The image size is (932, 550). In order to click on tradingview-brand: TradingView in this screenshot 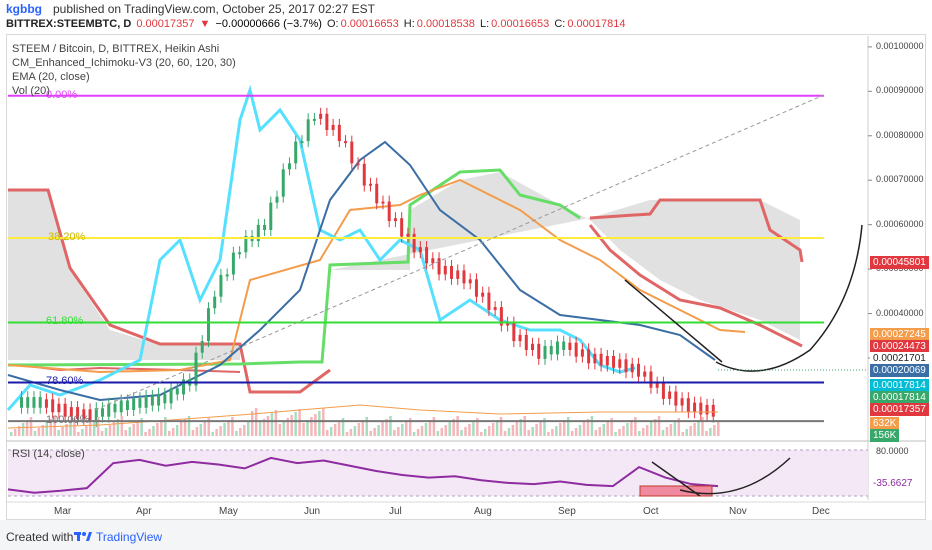, I will do `click(129, 537)`.